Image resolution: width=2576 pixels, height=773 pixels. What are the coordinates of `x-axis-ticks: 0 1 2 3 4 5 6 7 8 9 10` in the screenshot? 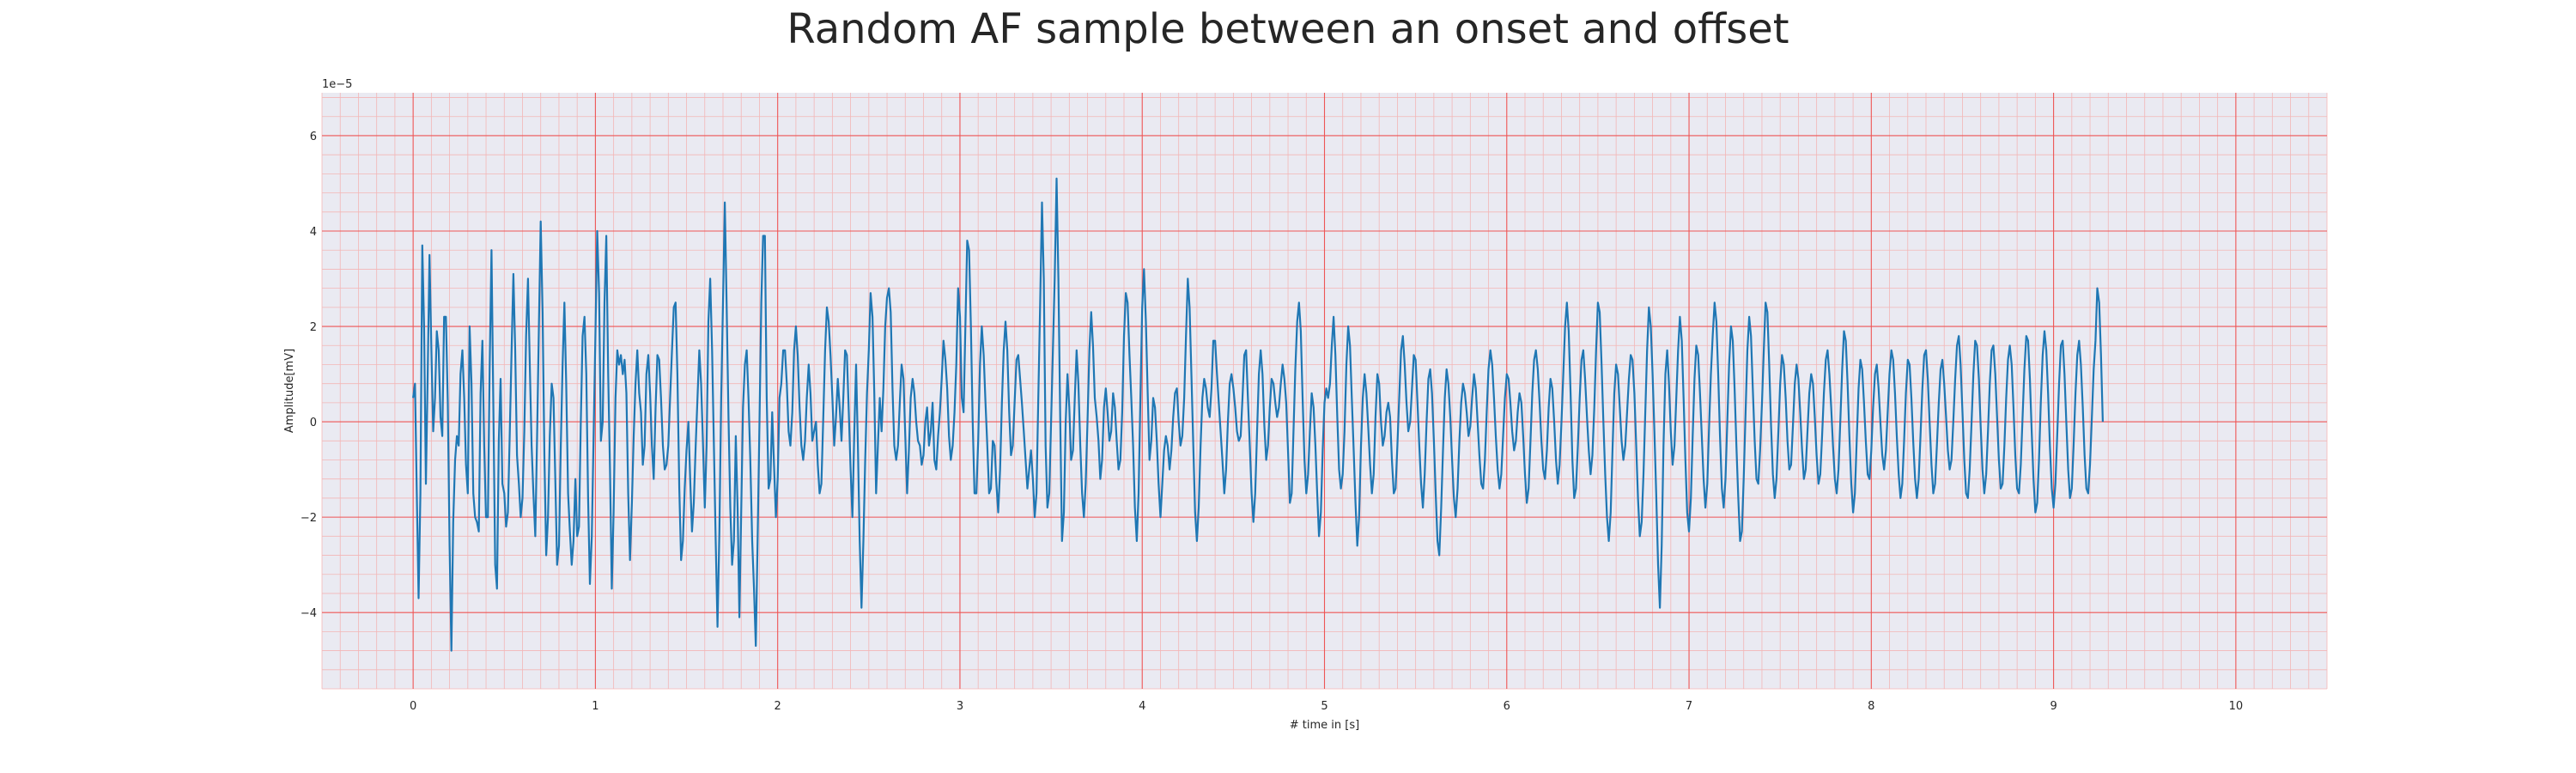 It's located at (1327, 706).